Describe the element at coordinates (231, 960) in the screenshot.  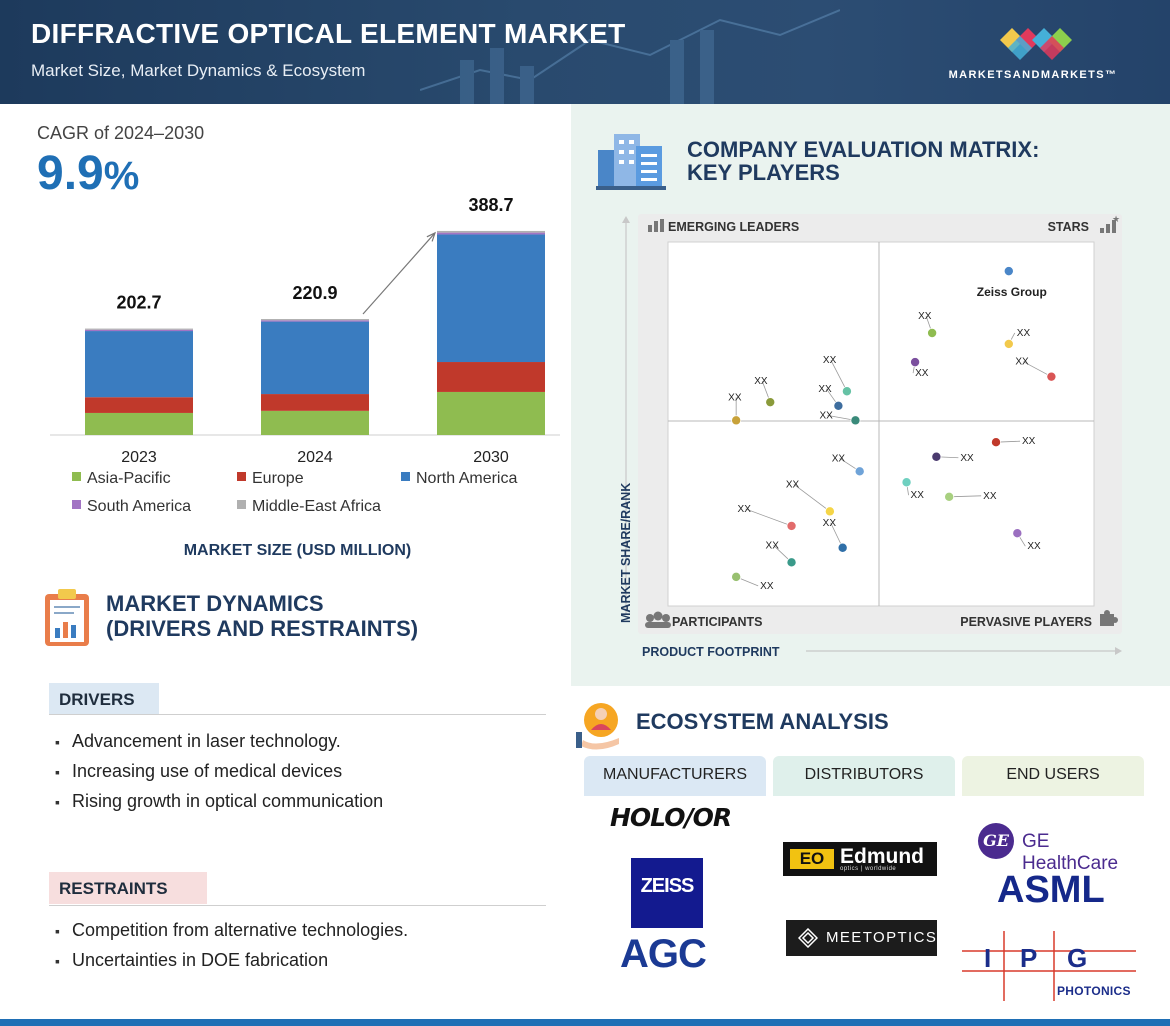
I see `restraint-item: Uncertainties in DOE fabrication` at that location.